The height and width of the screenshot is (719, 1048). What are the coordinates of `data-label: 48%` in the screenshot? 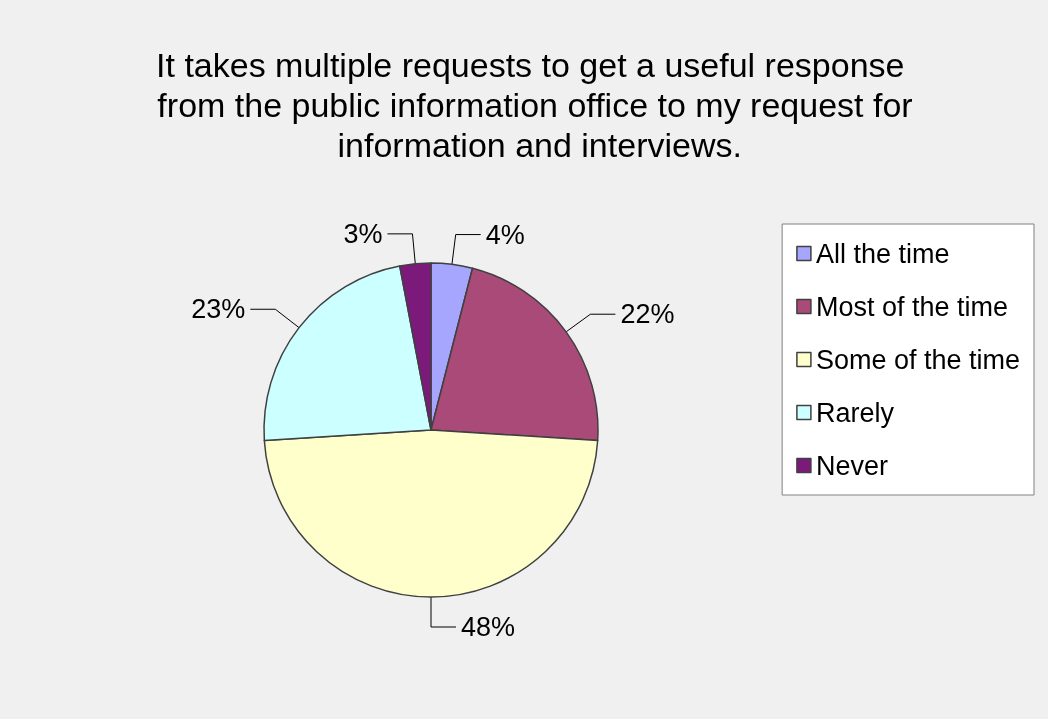 It's located at (488, 627).